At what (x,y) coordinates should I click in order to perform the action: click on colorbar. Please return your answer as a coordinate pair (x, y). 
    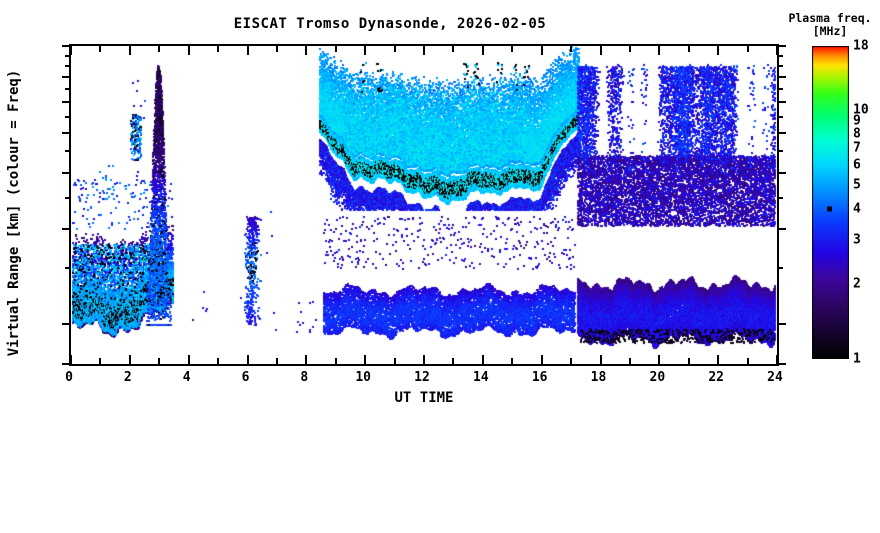
    Looking at the image, I should click on (830, 202).